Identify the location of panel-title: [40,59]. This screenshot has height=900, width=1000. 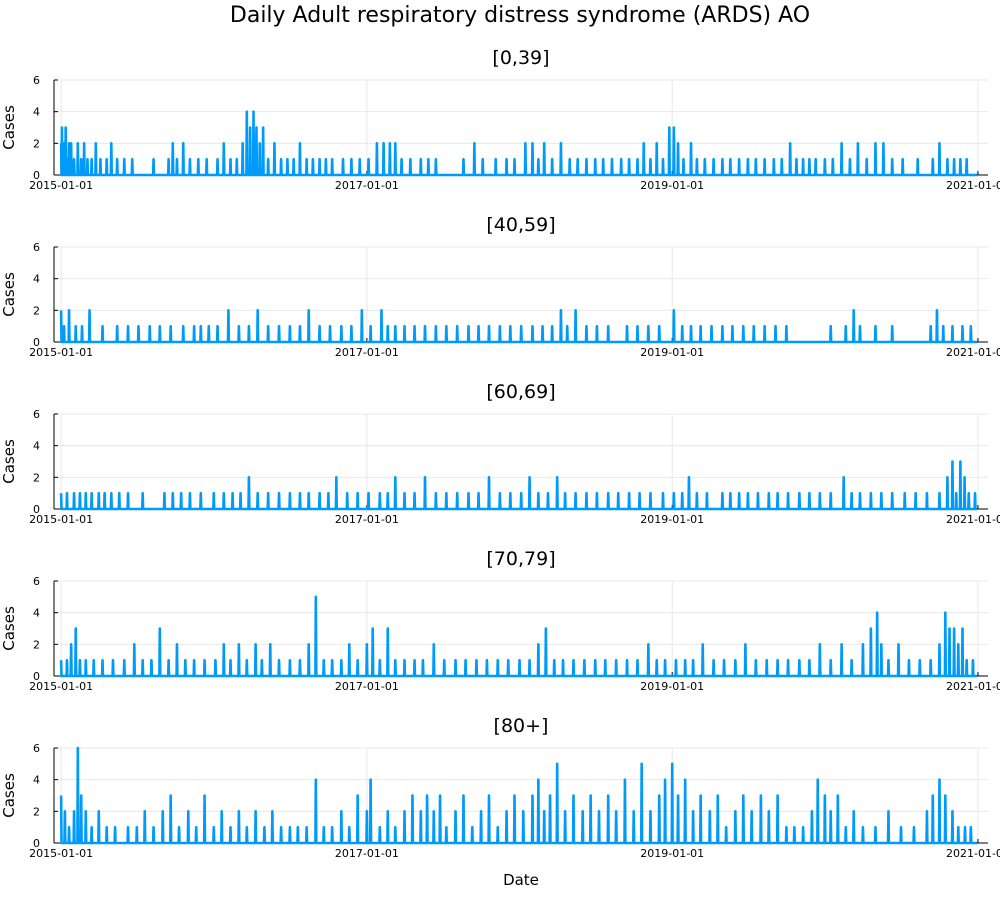
(520, 225).